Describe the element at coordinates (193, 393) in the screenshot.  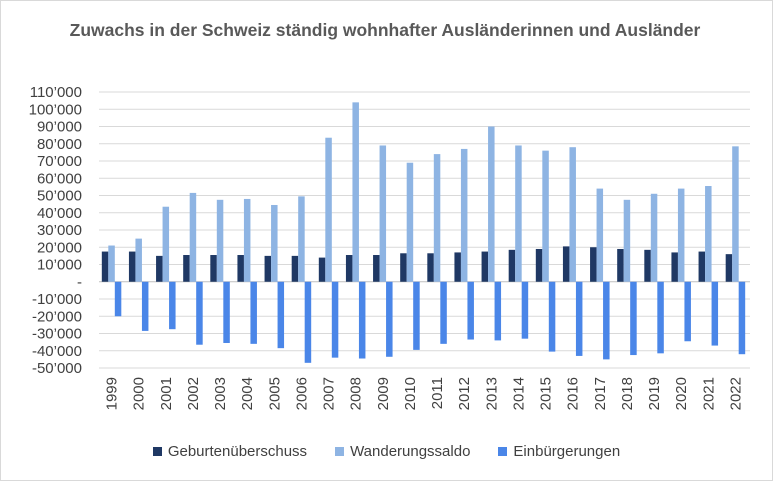
I see `x-tick-label: 2002` at that location.